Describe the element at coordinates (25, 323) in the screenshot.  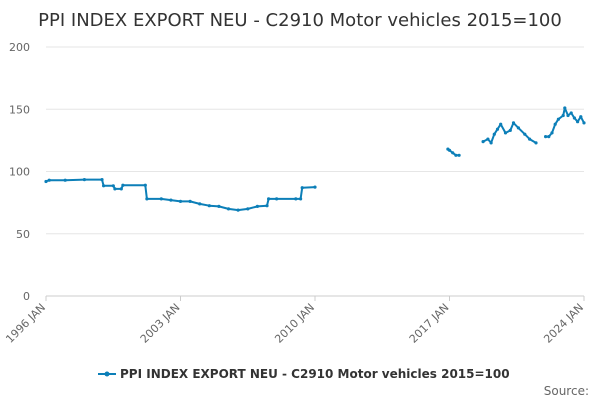
I see `x-tick-label: 1996 JAN` at that location.